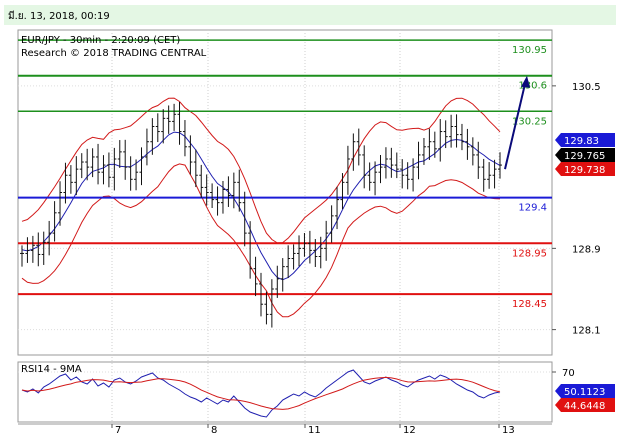 Image resolution: width=618 pixels, height=446 pixels. Describe the element at coordinates (525, 81) in the screenshot. I see `projection-arrowhead` at that location.